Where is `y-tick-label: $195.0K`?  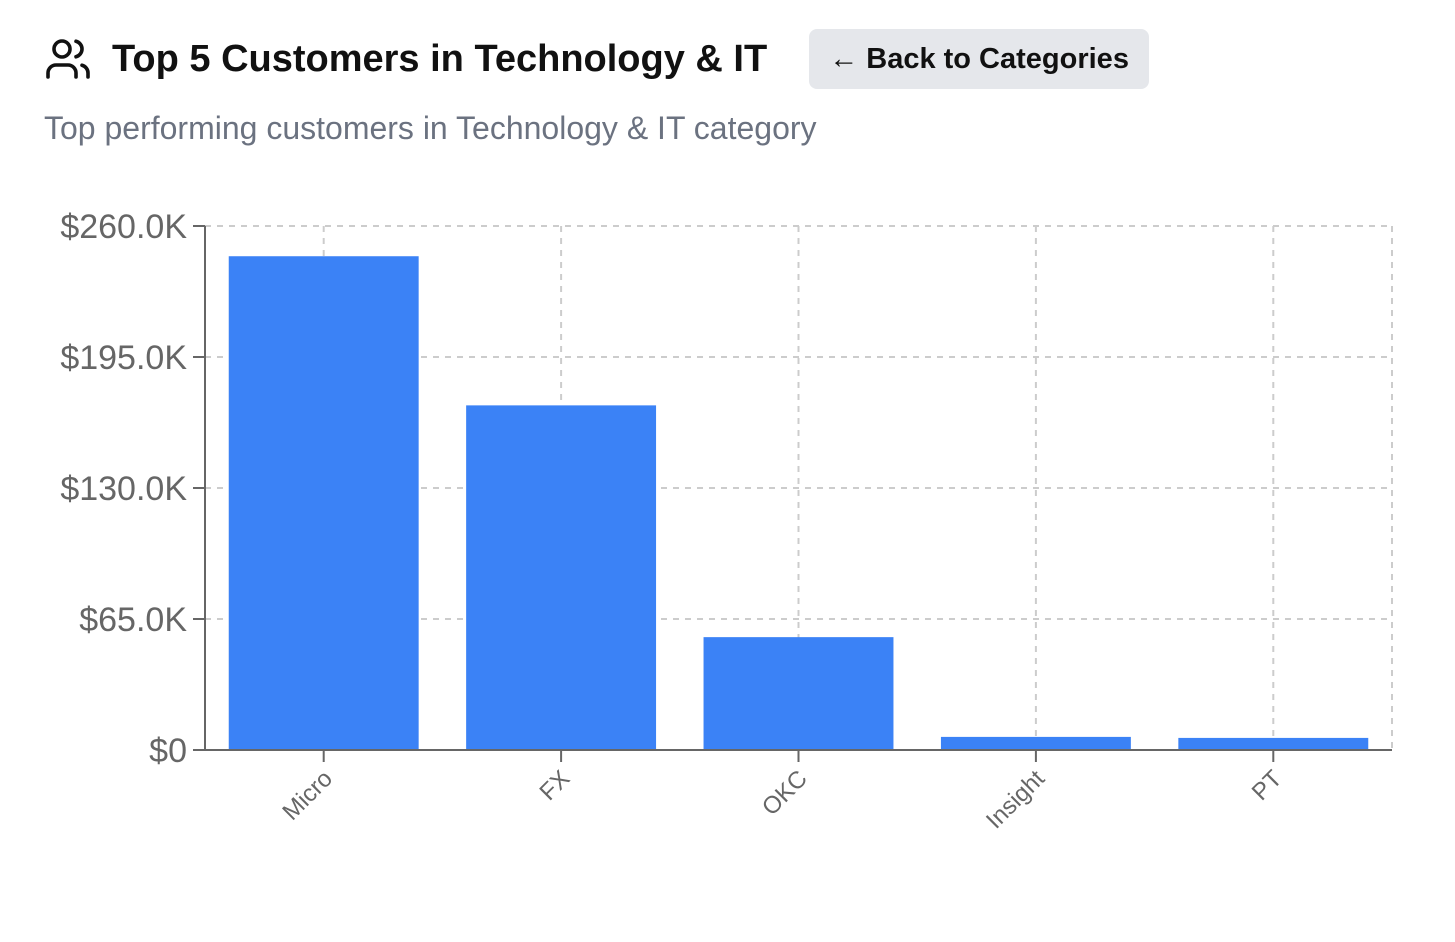 y-tick-label: $195.0K is located at coordinates (123, 358).